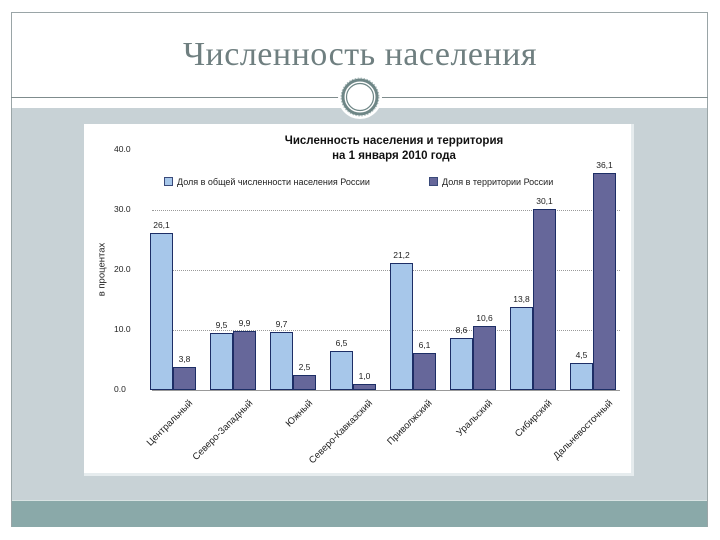  I want to click on bar-value-label: 3,8, so click(184, 359).